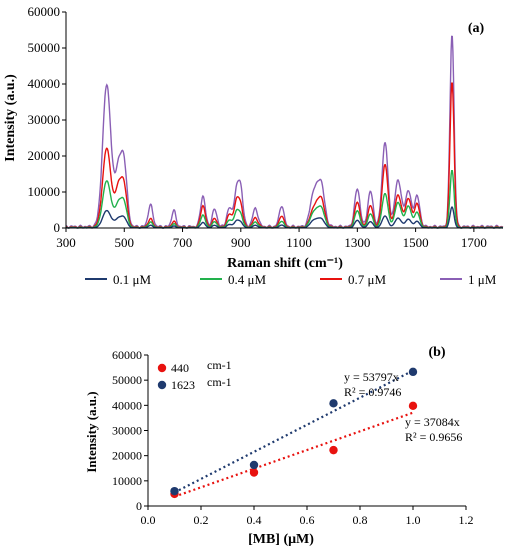  Describe the element at coordinates (294, 454) in the screenshot. I see `trendline` at that location.